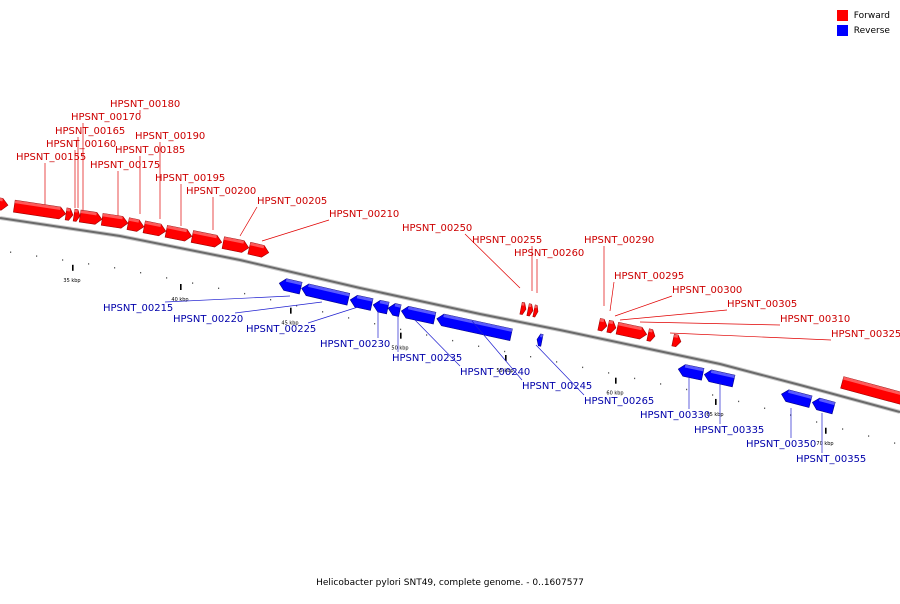  I want to click on legend-reverse: Reverse, so click(863, 30).